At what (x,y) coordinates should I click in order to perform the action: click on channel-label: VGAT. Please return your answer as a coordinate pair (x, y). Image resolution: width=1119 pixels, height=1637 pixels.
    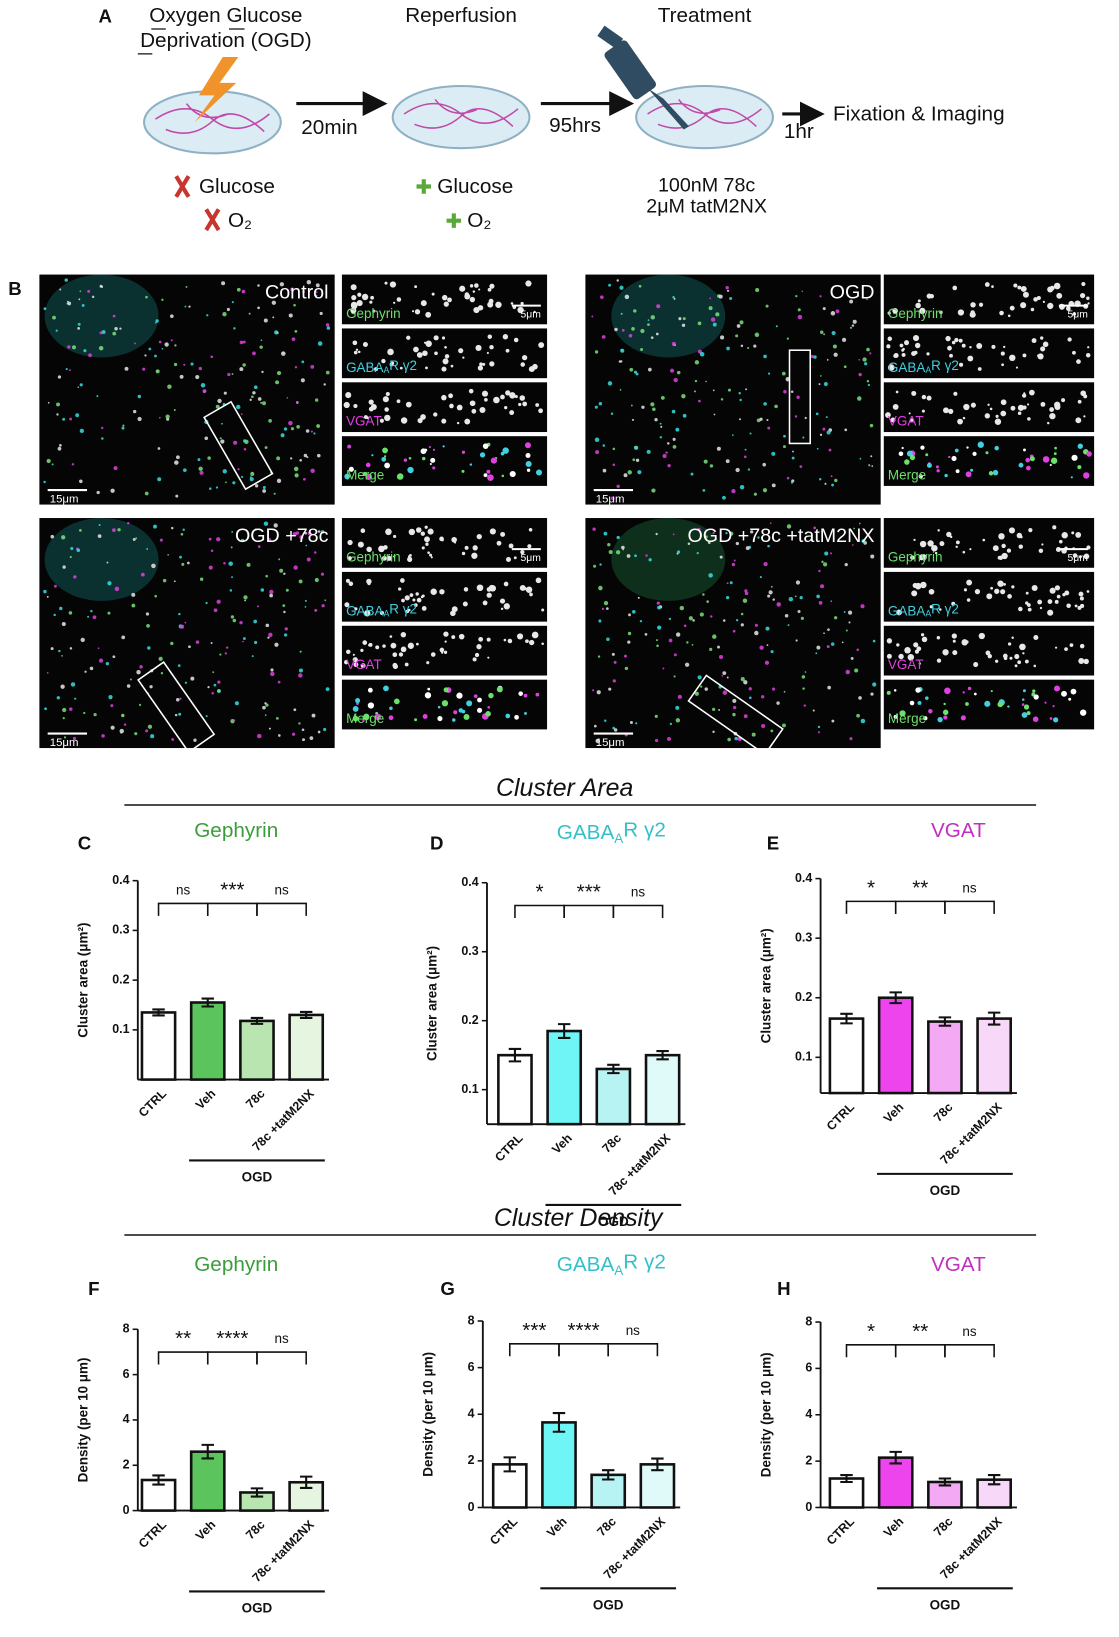
    Looking at the image, I should click on (364, 664).